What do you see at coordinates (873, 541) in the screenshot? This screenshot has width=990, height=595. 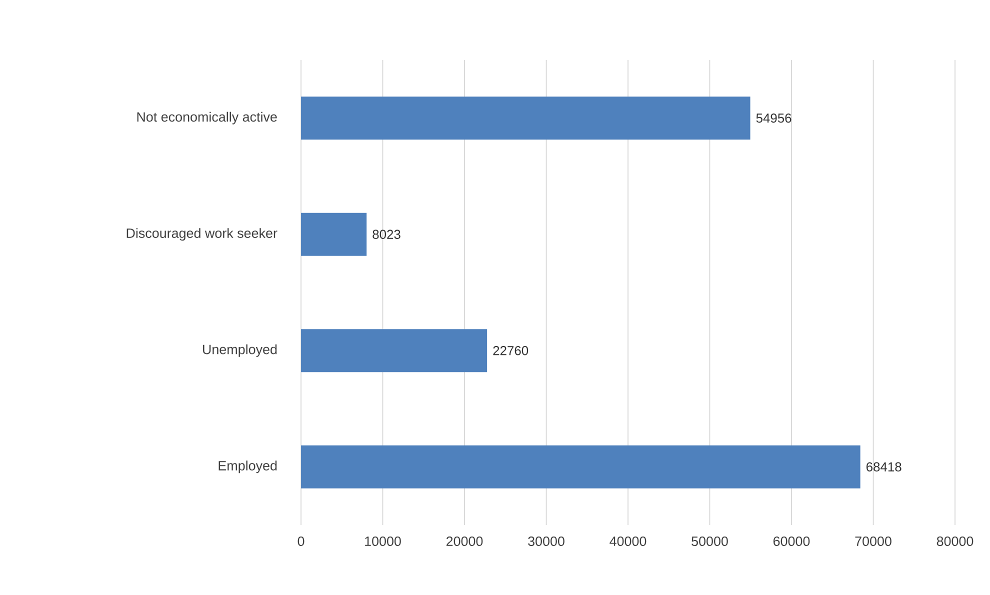 I see `x-tick-label: 70000` at bounding box center [873, 541].